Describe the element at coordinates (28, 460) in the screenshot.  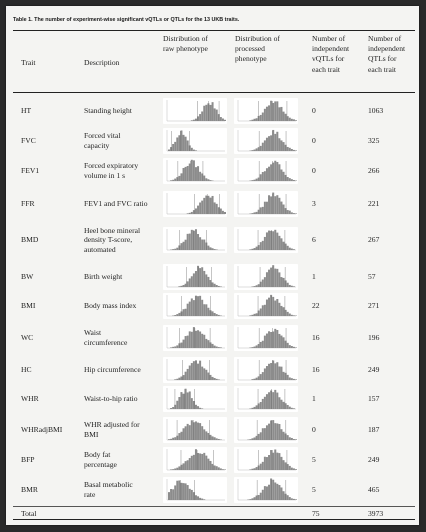
I see `trait-cell: BFP` at that location.